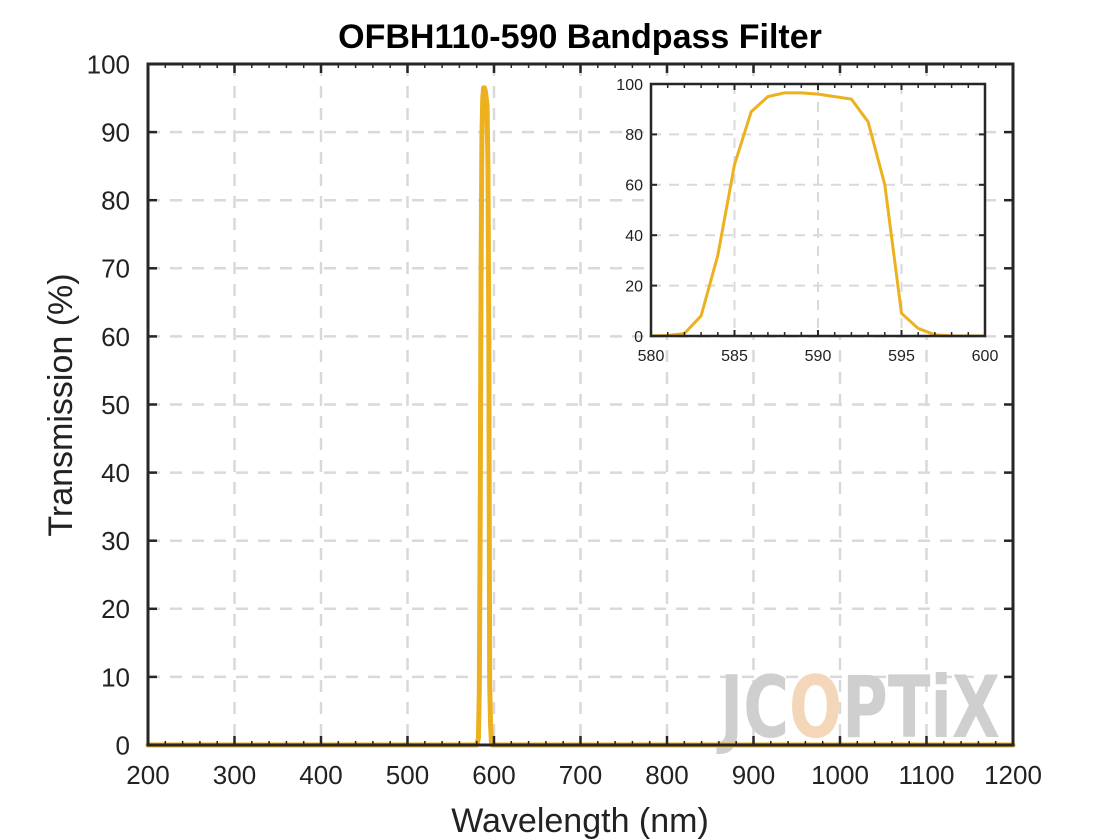  What do you see at coordinates (666, 775) in the screenshot?
I see `x-tick-label: 800` at bounding box center [666, 775].